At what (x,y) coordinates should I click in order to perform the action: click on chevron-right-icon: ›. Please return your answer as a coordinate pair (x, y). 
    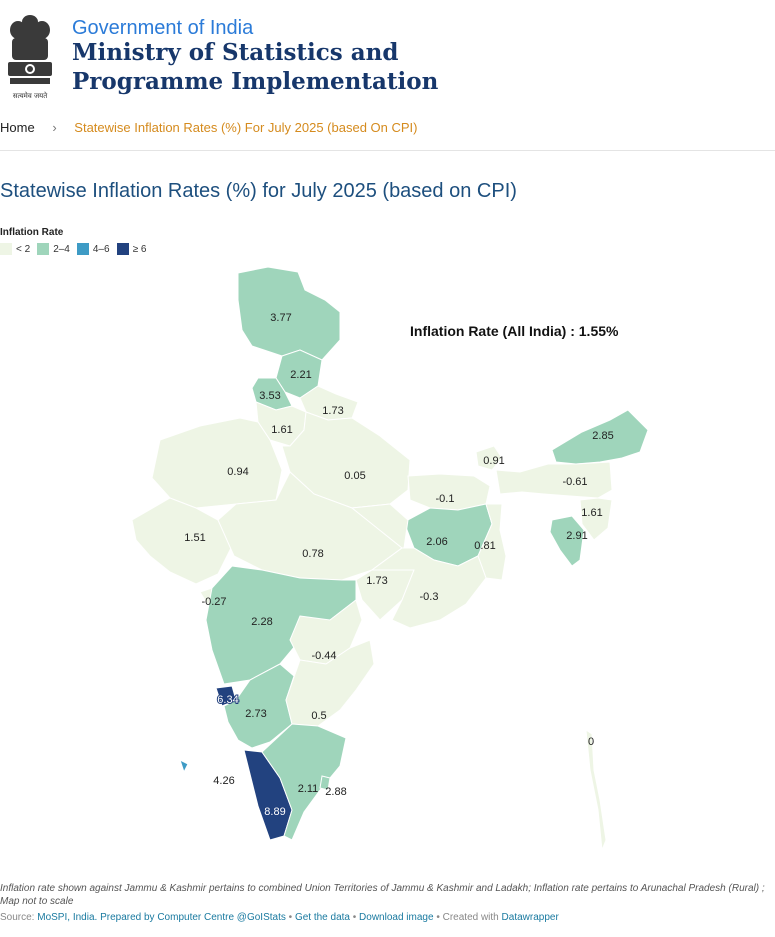
    Looking at the image, I should click on (54, 127).